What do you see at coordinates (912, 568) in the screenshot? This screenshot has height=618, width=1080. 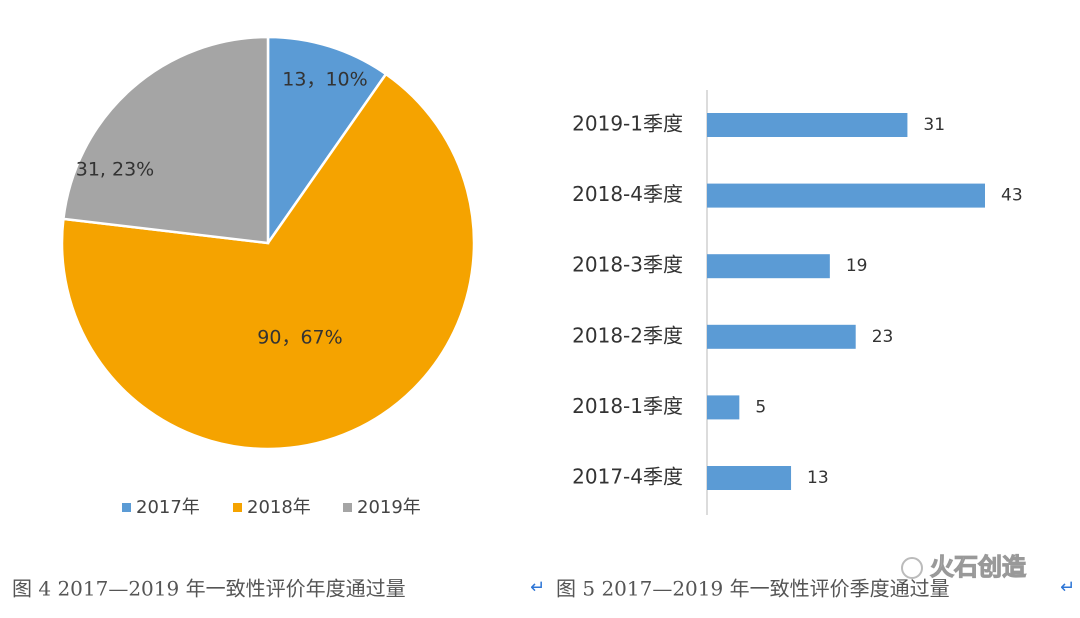 I see `watermark-icon` at bounding box center [912, 568].